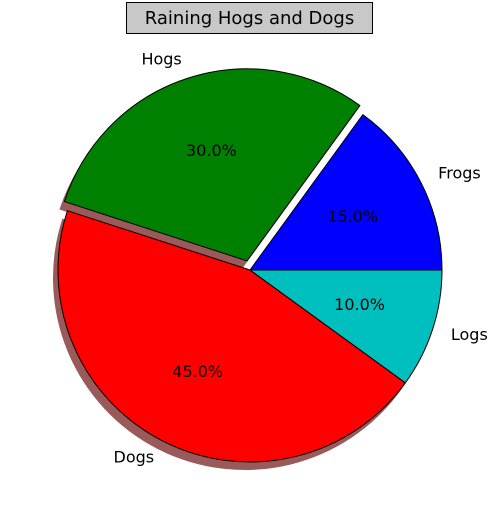 This screenshot has height=521, width=500. What do you see at coordinates (352, 216) in the screenshot?
I see `slice-percent-frogs: 15.0%` at bounding box center [352, 216].